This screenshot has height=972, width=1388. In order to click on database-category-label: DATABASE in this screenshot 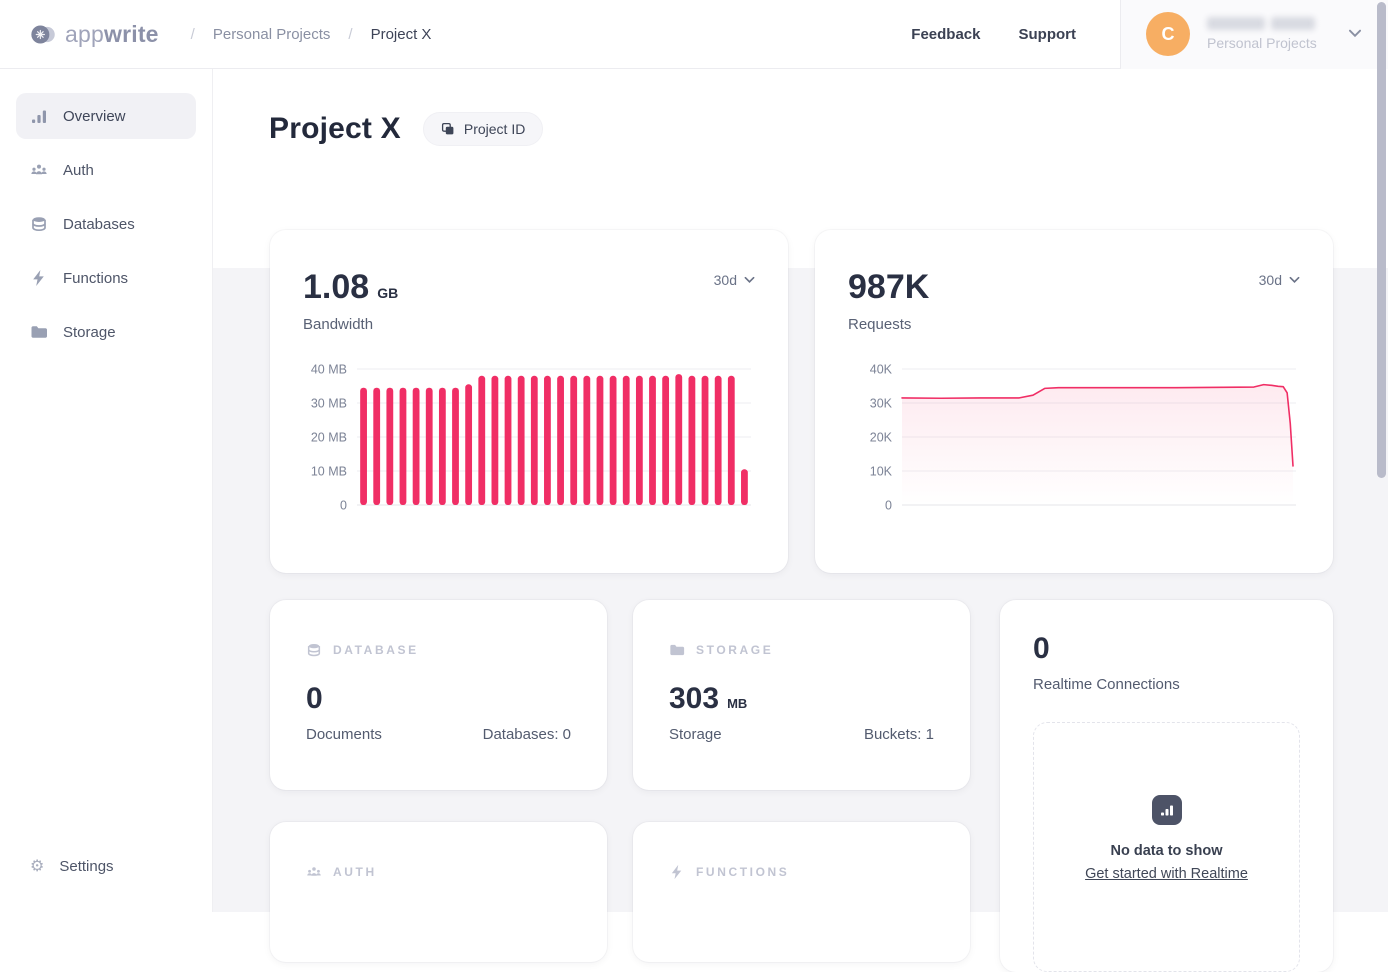, I will do `click(376, 650)`.